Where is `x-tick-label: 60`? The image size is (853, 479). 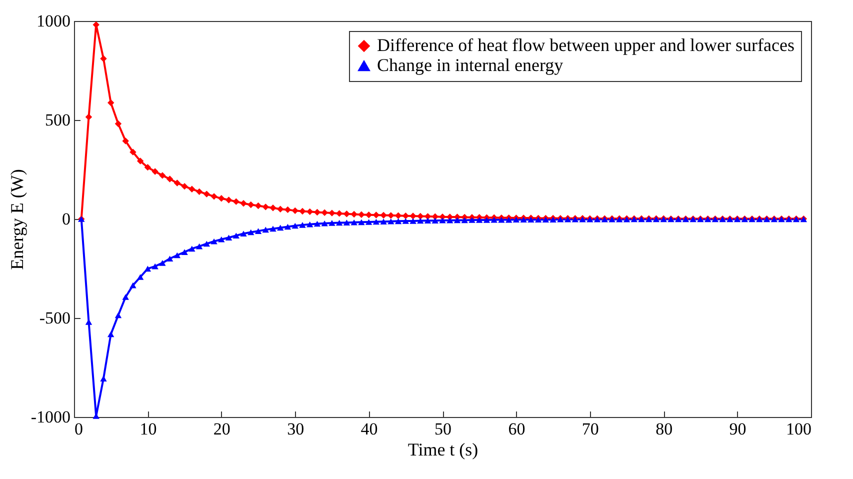 x-tick-label: 60 is located at coordinates (517, 429).